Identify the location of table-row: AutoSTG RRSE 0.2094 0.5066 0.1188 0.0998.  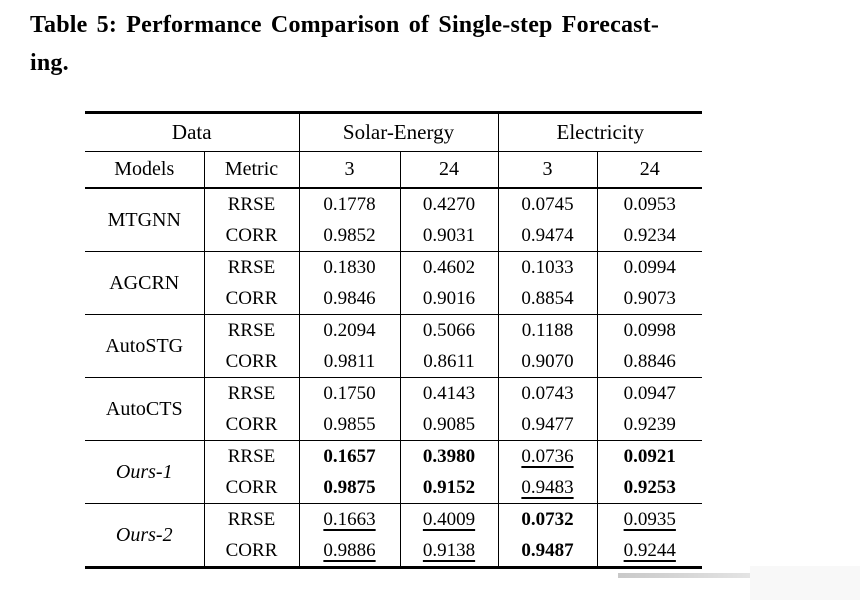
(393, 346).